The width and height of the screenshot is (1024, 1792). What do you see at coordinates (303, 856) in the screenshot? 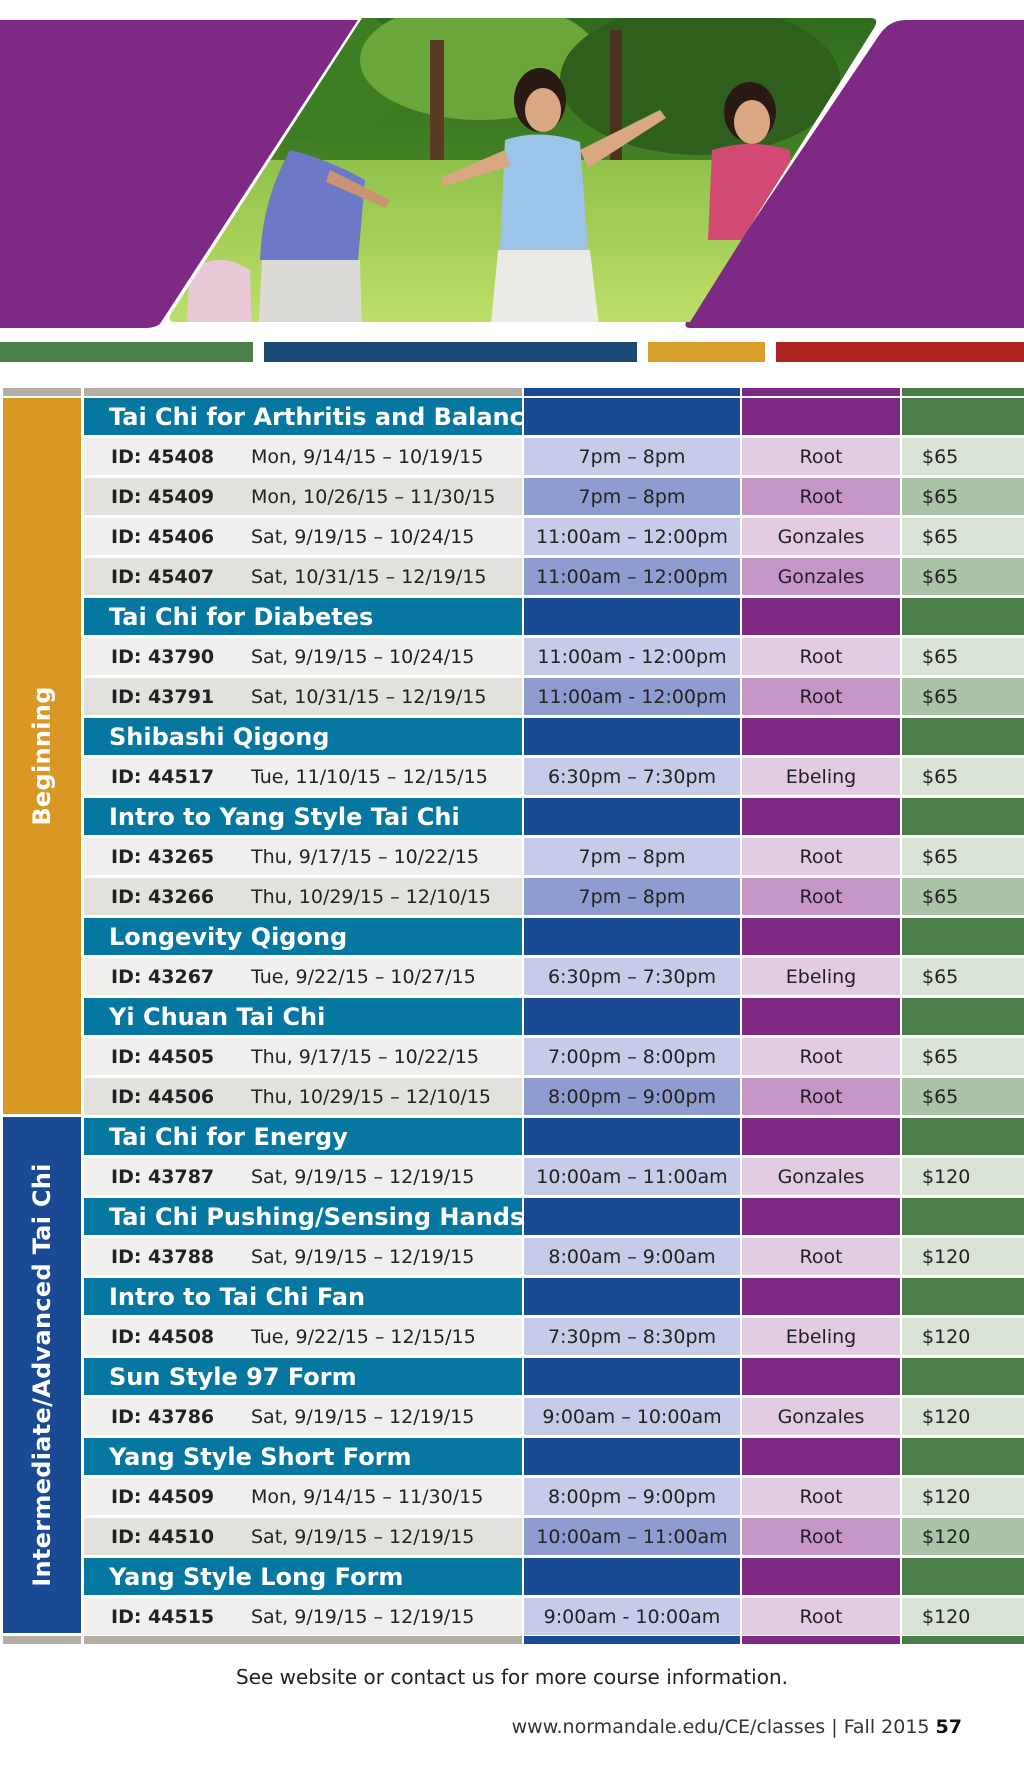
I see `course-info-cell: ID: 43265 Thu, 9/17/15 – 10/22/15` at bounding box center [303, 856].